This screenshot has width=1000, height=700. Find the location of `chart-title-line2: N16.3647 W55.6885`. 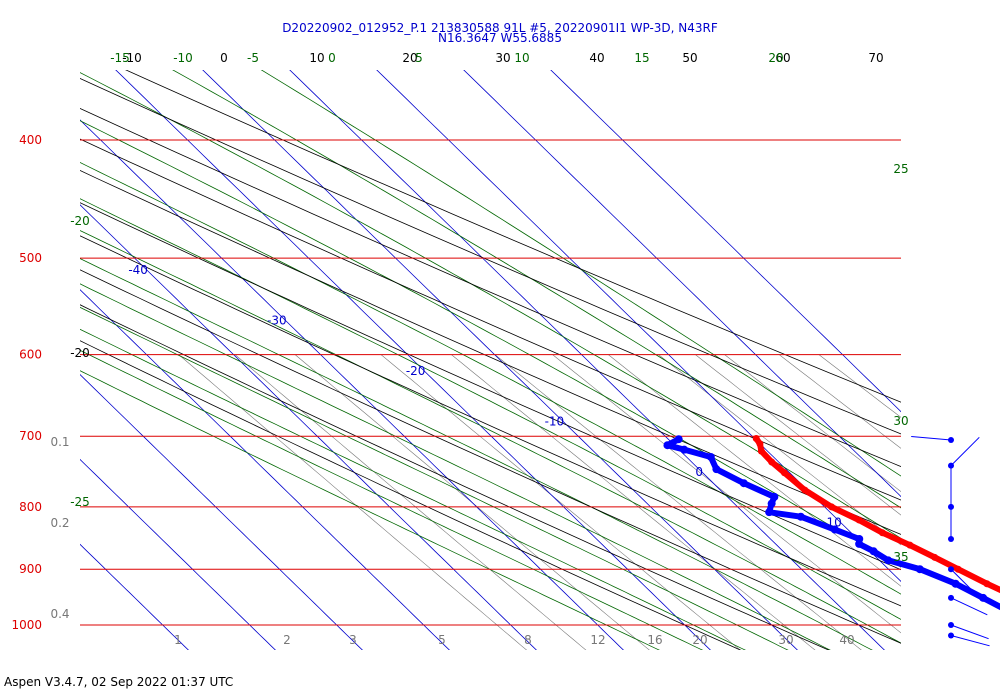

chart-title-line2: N16.3647 W55.6885 is located at coordinates (500, 38).